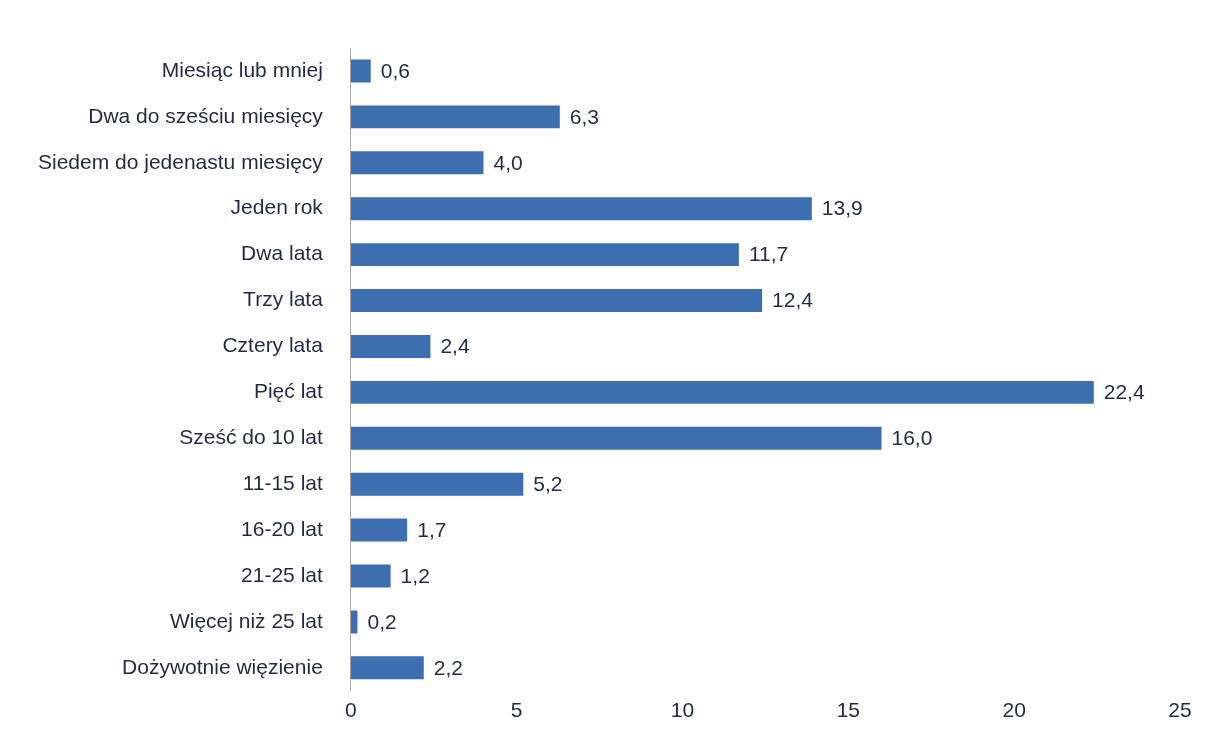 This screenshot has height=745, width=1208. I want to click on x-tick-label: 20, so click(1014, 710).